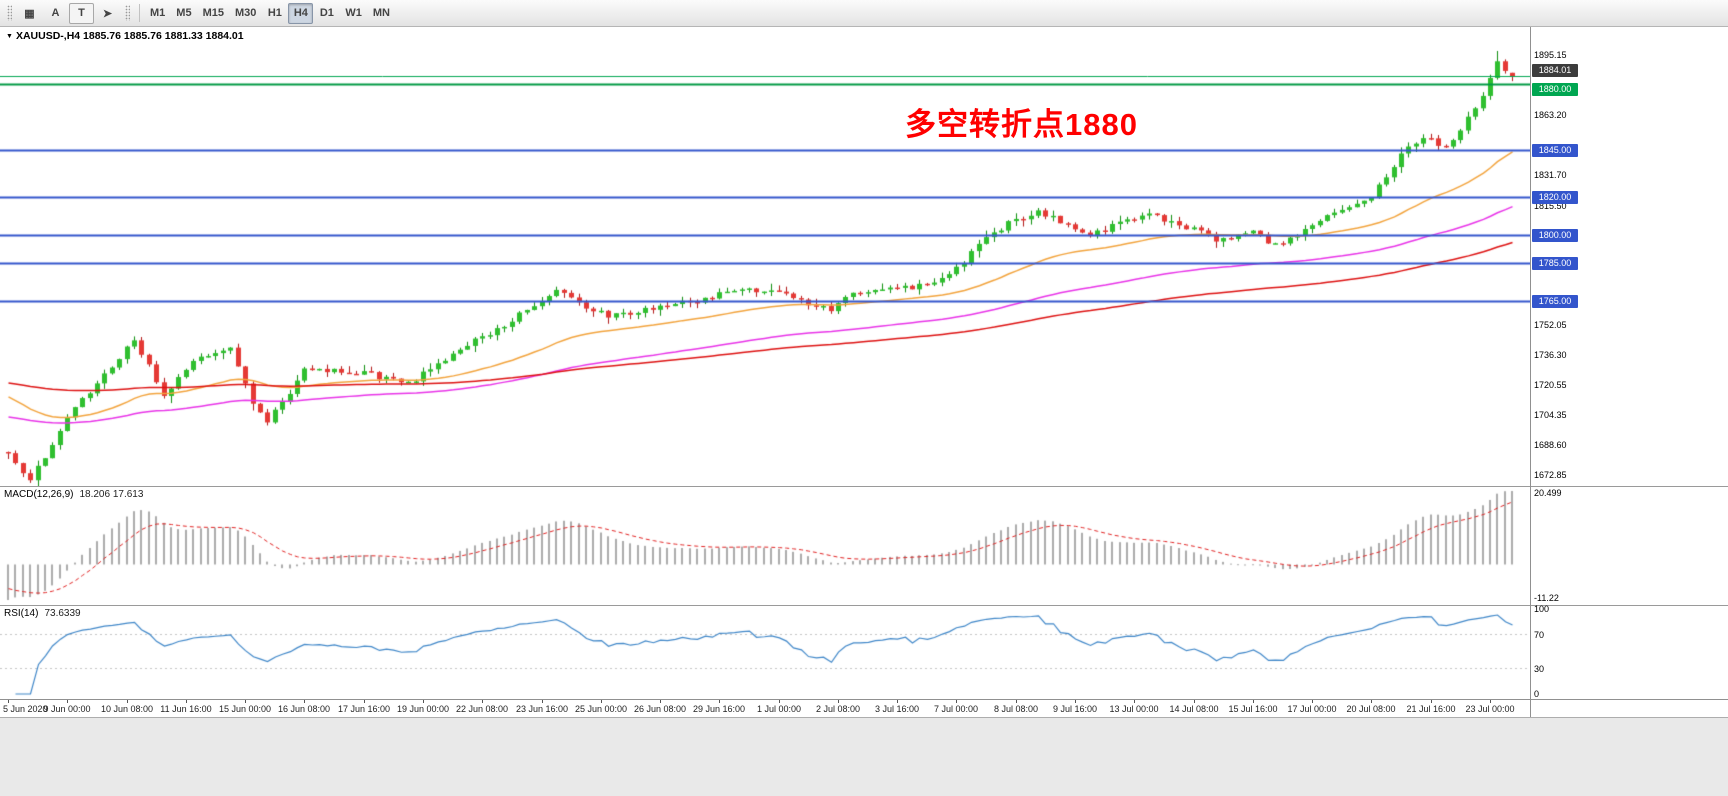  I want to click on rsi-scale-label: 0, so click(1537, 694).